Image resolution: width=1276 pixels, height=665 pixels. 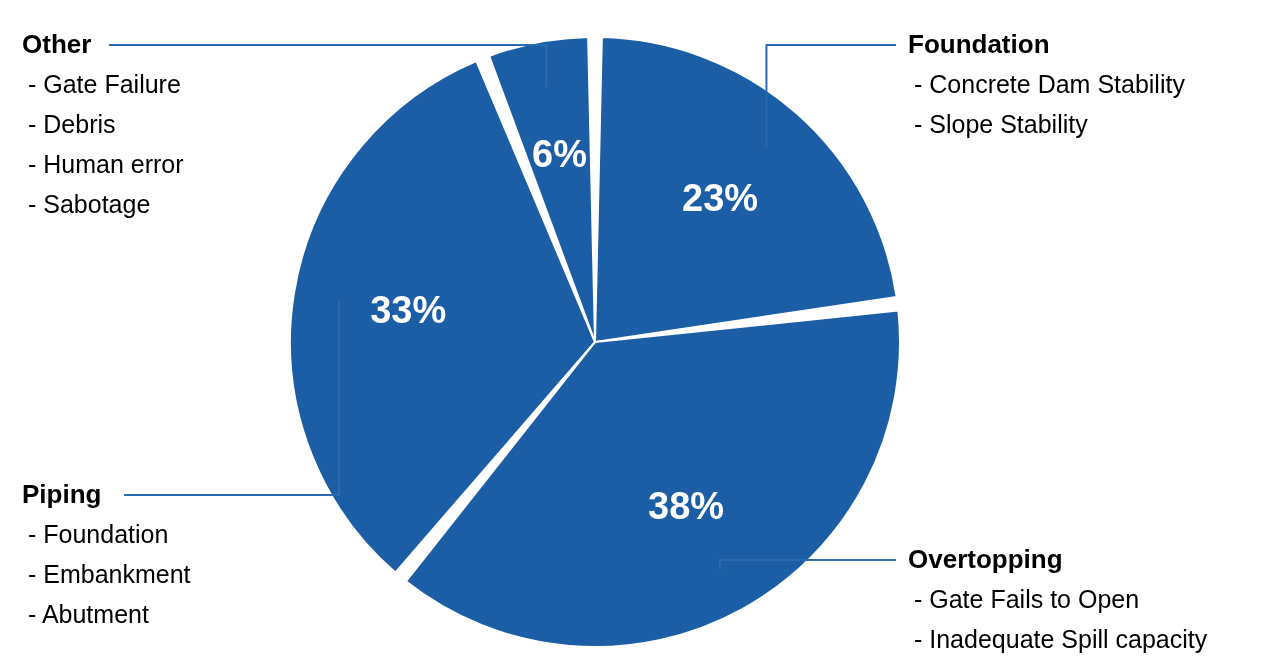 What do you see at coordinates (1027, 599) in the screenshot?
I see `text: - Gate Fails to Open` at bounding box center [1027, 599].